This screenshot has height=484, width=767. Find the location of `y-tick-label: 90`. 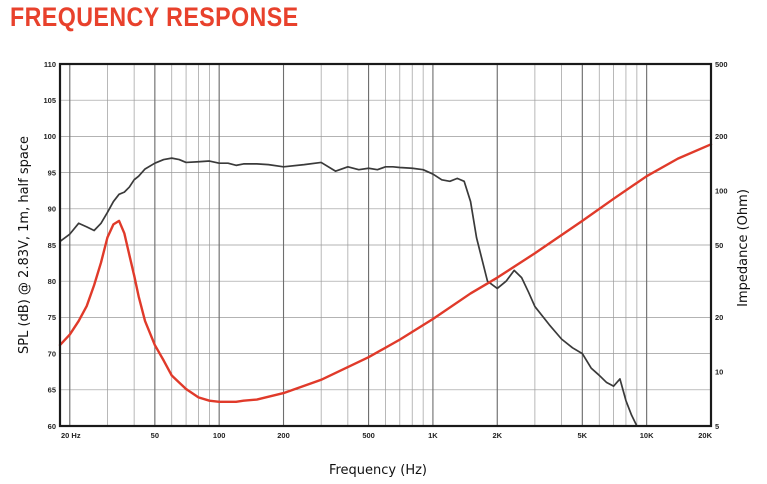

y-tick-label: 90 is located at coordinates (52, 209).